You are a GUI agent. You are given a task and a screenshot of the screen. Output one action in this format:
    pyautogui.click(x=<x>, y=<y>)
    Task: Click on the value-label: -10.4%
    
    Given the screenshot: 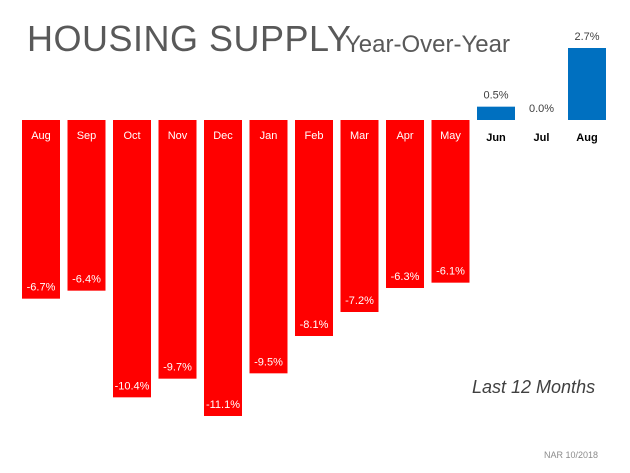 What is the action you would take?
    pyautogui.click(x=132, y=386)
    